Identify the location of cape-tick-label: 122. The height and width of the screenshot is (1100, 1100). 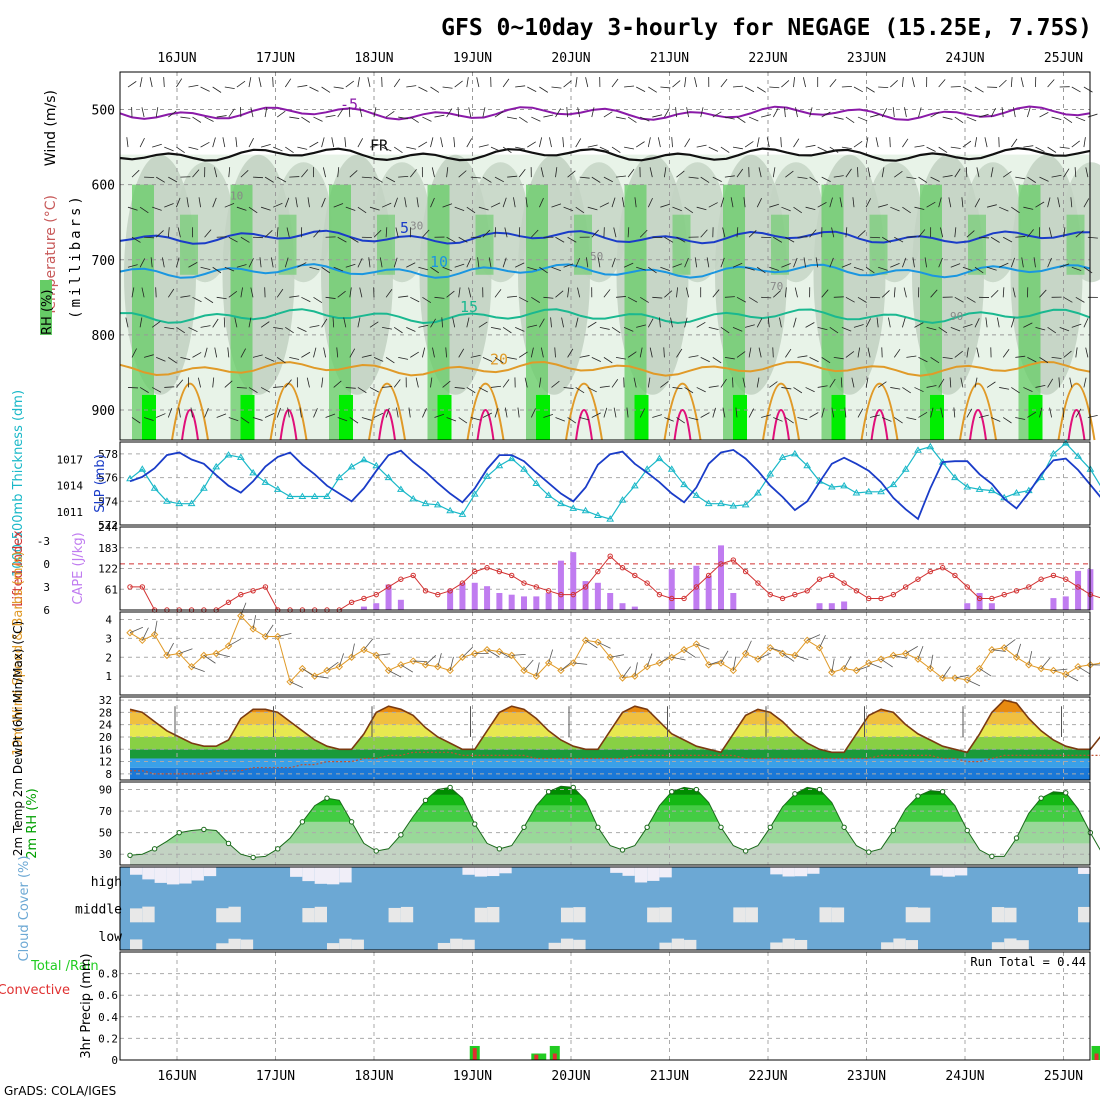
(108, 569).